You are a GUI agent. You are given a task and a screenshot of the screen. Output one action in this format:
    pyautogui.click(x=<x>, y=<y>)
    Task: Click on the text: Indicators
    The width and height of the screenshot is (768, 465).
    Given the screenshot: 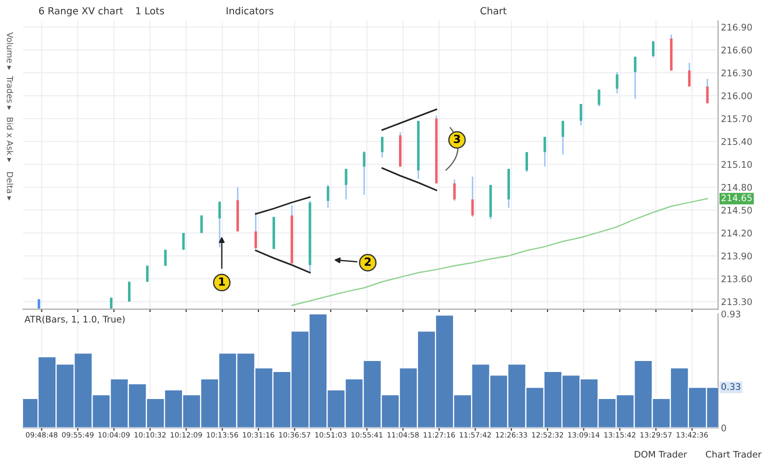 What is the action you would take?
    pyautogui.click(x=250, y=10)
    